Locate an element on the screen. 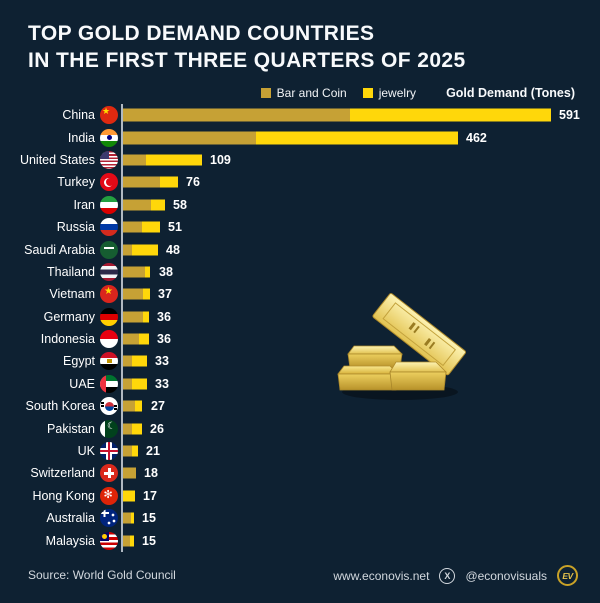  table-row: United States 109 is located at coordinates (300, 160).